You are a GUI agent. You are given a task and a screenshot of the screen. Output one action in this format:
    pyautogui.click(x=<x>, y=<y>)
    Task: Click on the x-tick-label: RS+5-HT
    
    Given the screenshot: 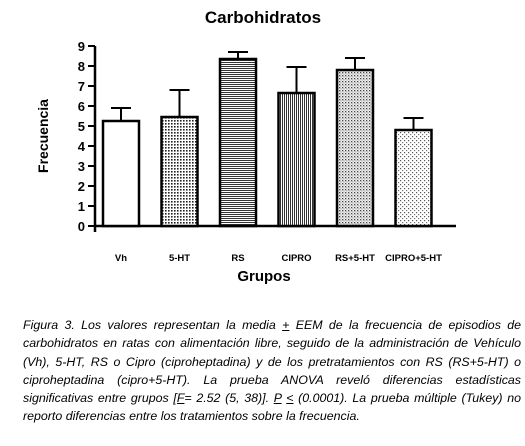 What is the action you would take?
    pyautogui.click(x=355, y=258)
    